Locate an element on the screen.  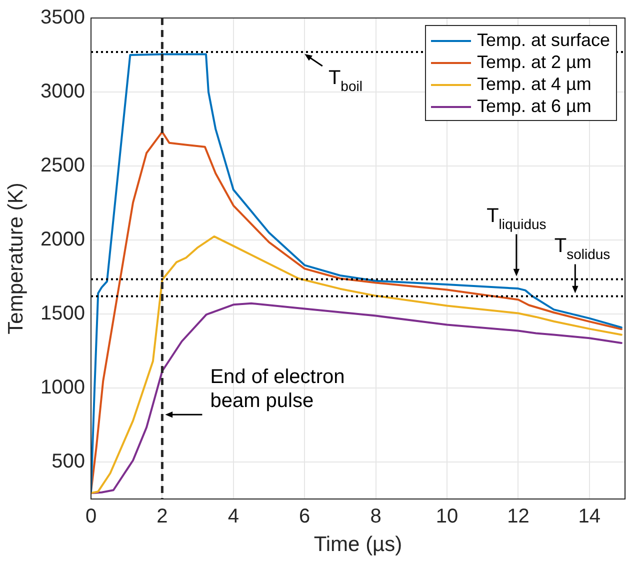
x-axis-title: Time (µs) is located at coordinates (358, 544).